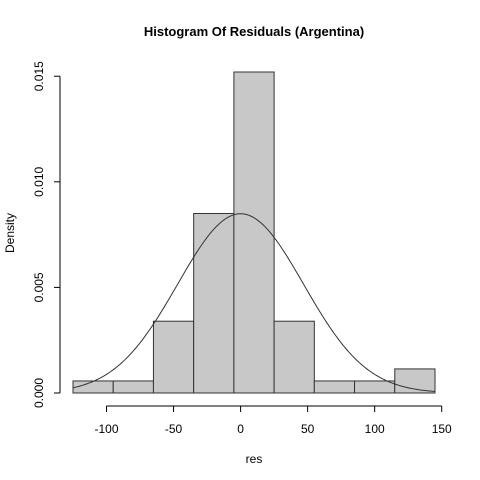  I want to click on x-tick-label: 50, so click(308, 429).